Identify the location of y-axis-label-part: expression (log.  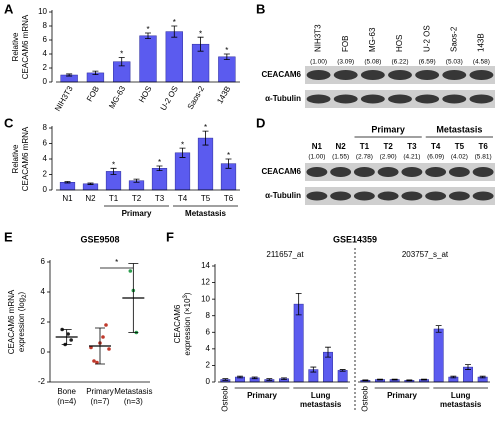
(21, 325).